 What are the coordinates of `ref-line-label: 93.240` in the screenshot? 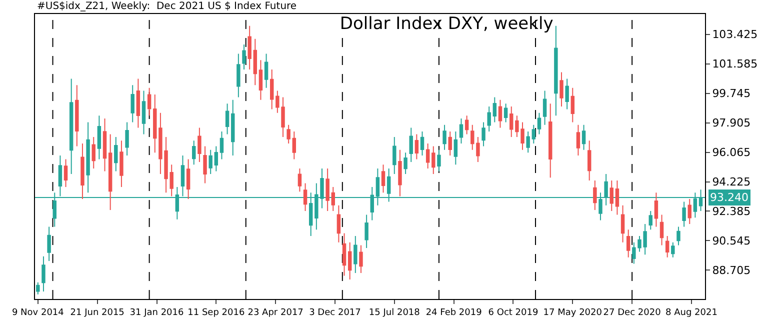 It's located at (729, 197).